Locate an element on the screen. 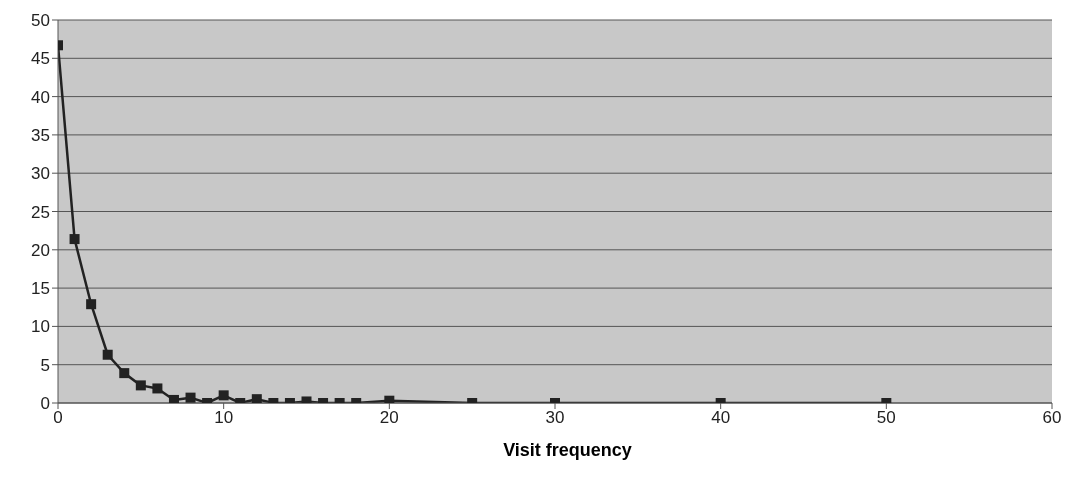  x-tick-label: 20 is located at coordinates (389, 418).